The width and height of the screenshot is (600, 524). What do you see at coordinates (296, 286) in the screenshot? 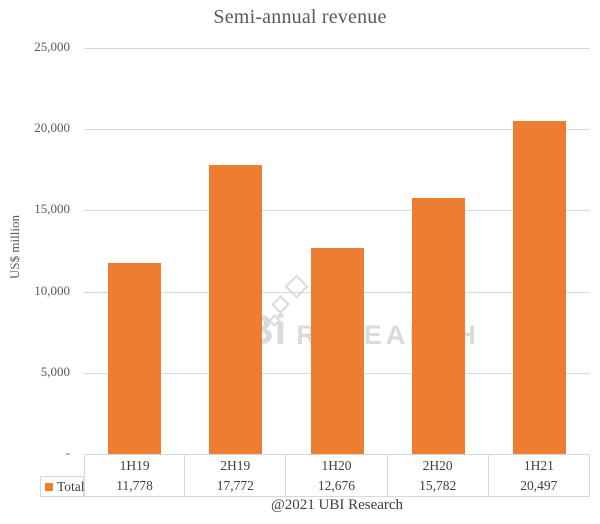
I see `cube-icon` at bounding box center [296, 286].